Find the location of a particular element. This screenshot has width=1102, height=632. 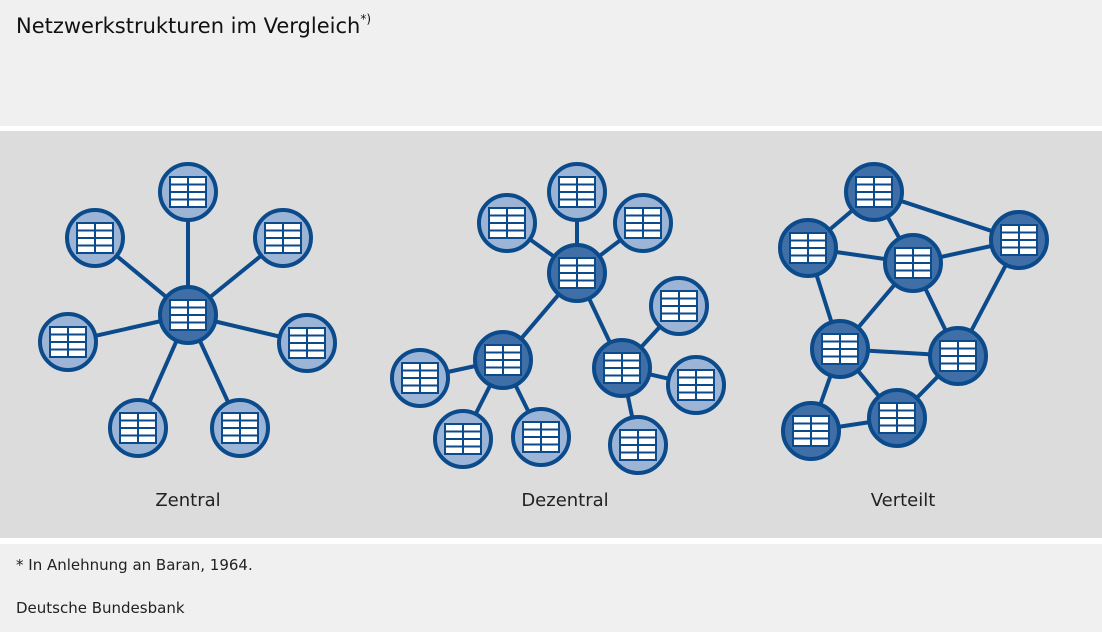

label-zentral: Zentral is located at coordinates (188, 500).